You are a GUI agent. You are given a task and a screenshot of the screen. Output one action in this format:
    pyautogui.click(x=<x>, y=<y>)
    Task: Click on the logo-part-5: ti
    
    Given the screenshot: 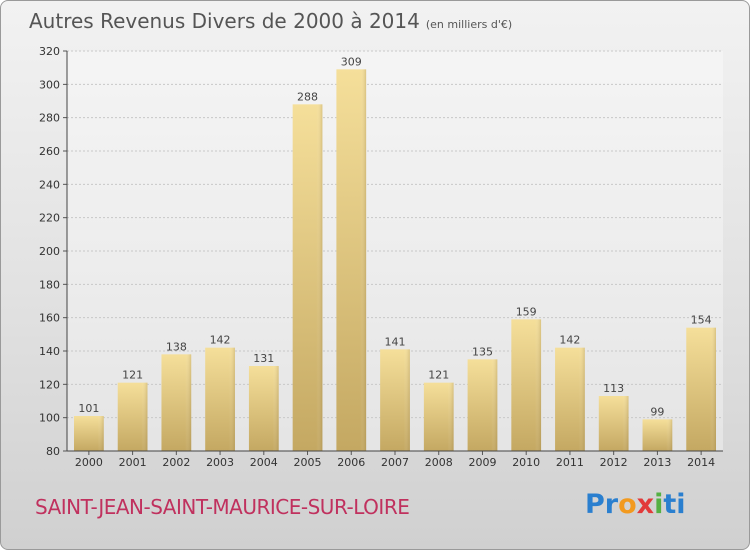 What is the action you would take?
    pyautogui.click(x=674, y=504)
    